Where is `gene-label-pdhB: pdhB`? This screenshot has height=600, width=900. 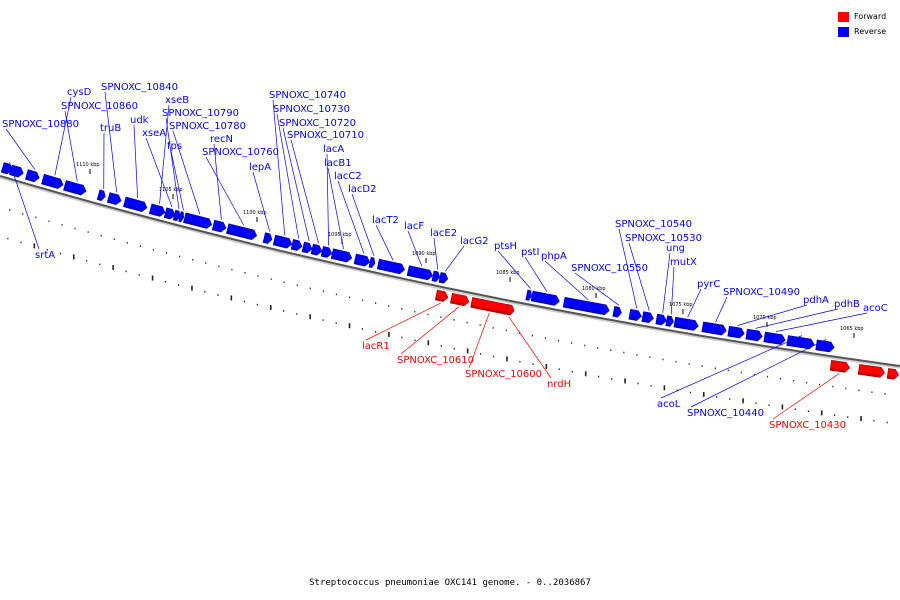 gene-label-pdhB: pdhB is located at coordinates (847, 304).